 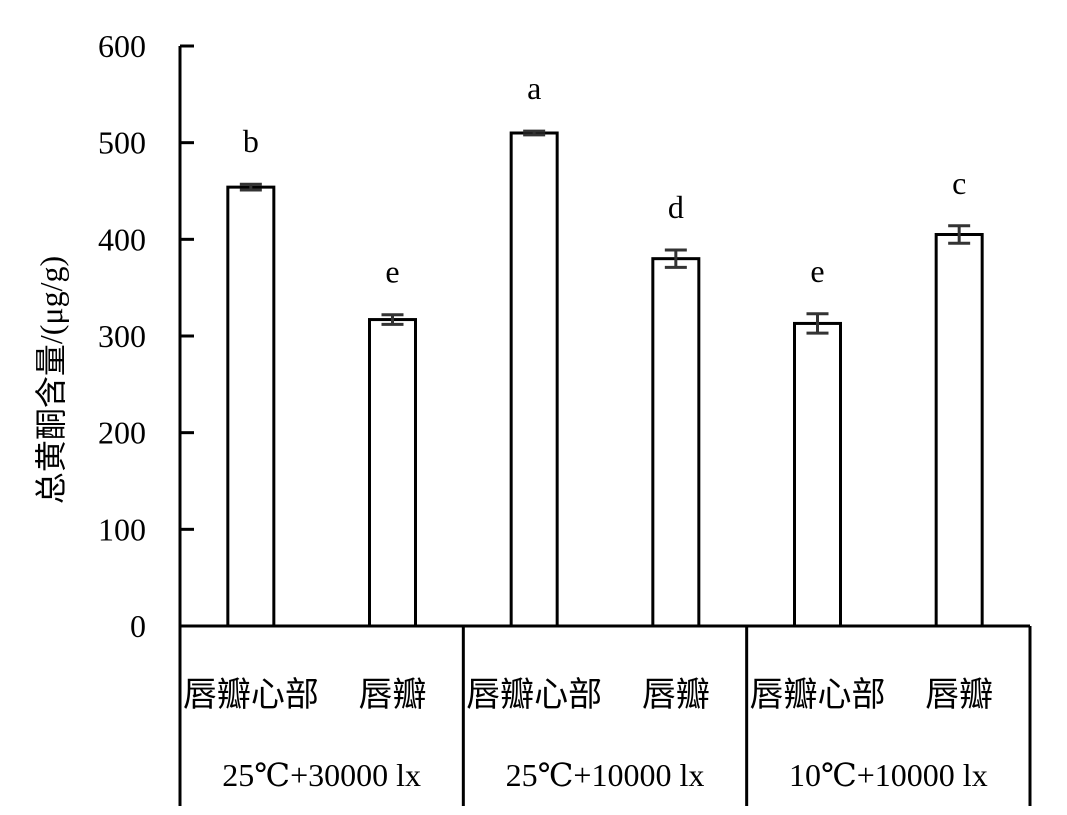 What do you see at coordinates (122, 143) in the screenshot?
I see `y-tick-label: 500` at bounding box center [122, 143].